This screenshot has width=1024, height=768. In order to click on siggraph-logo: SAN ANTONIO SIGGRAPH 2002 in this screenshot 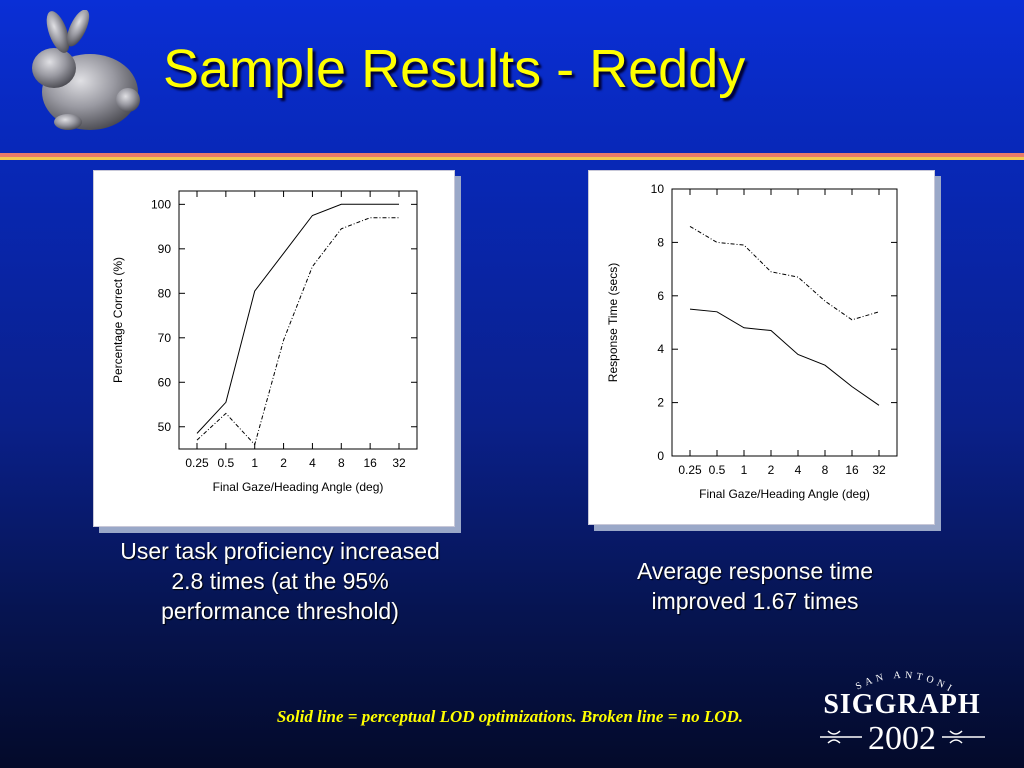, I will do `click(887, 706)`.